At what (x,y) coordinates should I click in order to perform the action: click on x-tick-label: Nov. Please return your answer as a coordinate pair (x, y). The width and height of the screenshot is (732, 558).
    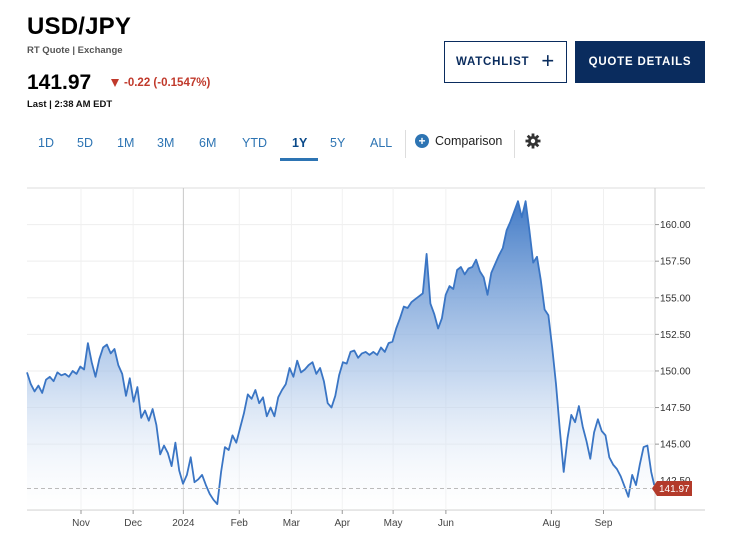
    Looking at the image, I should click on (81, 523).